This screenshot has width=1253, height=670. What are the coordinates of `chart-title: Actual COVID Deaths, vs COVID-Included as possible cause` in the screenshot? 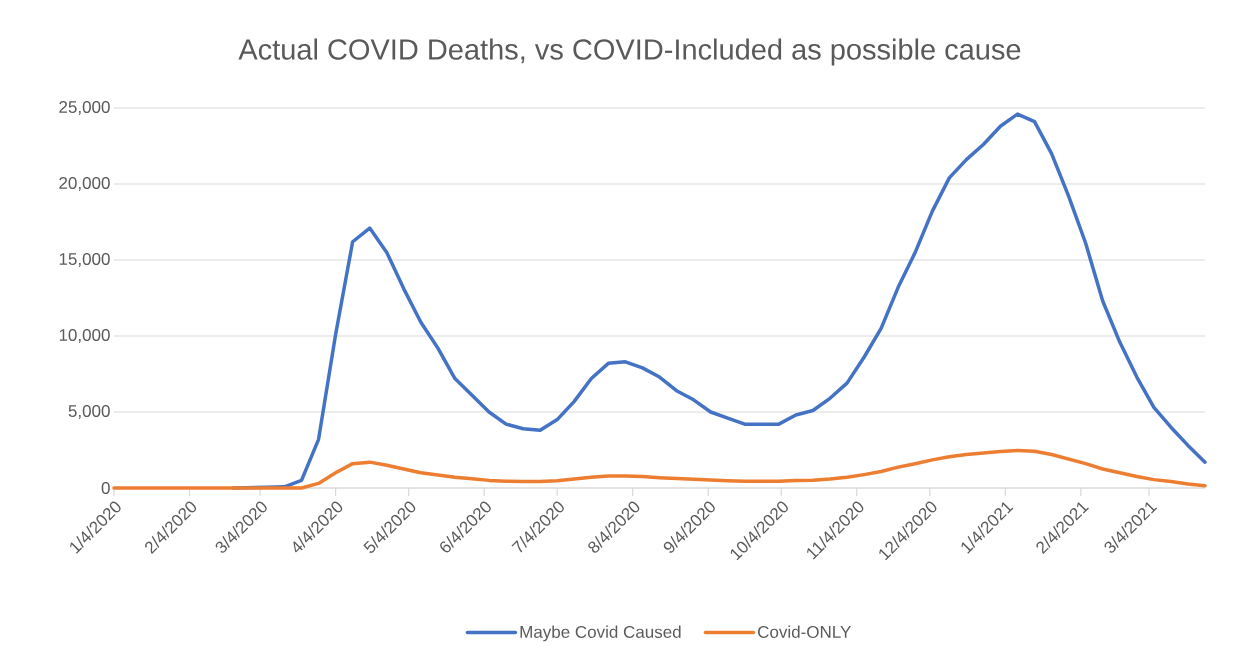 It's located at (629, 52).